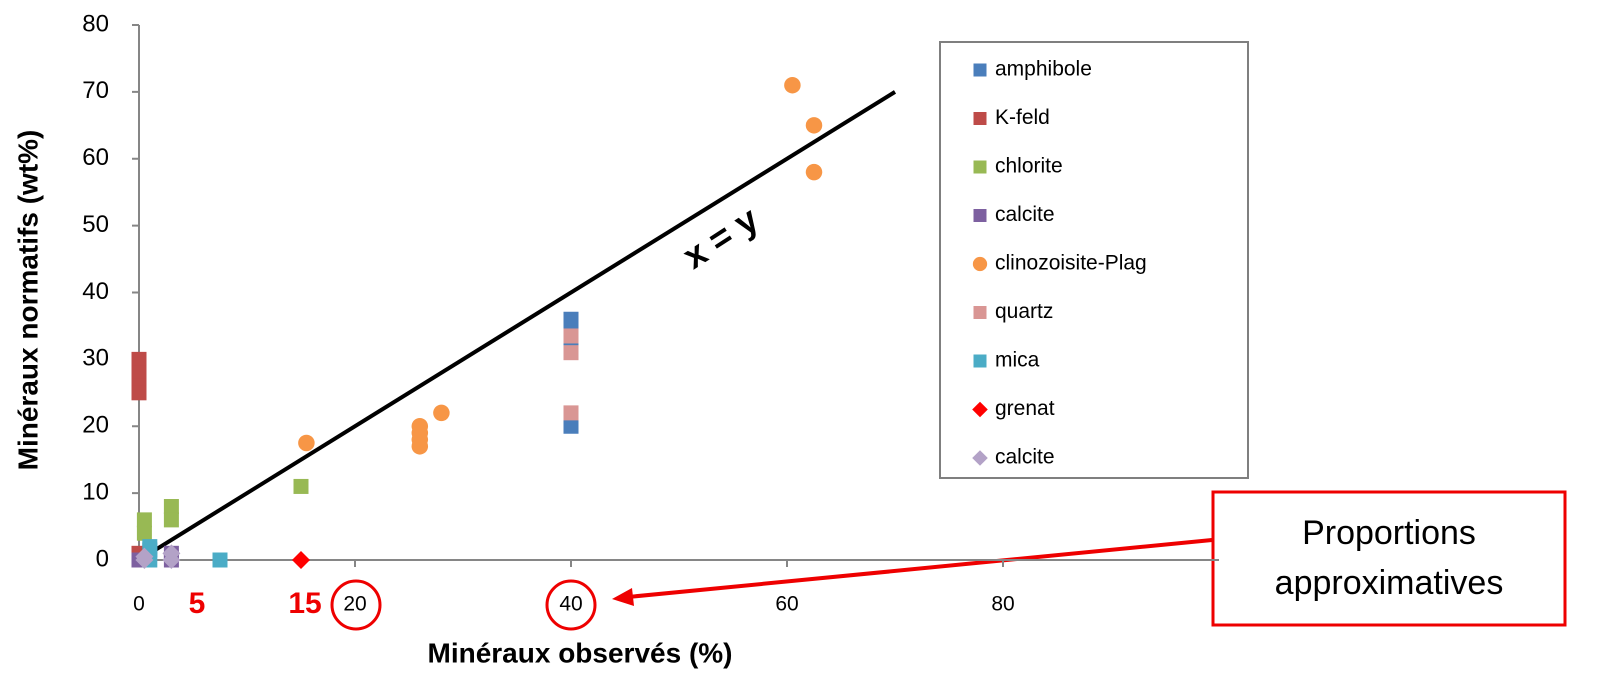 The width and height of the screenshot is (1610, 680). I want to click on x-annotation: 15, so click(304, 603).